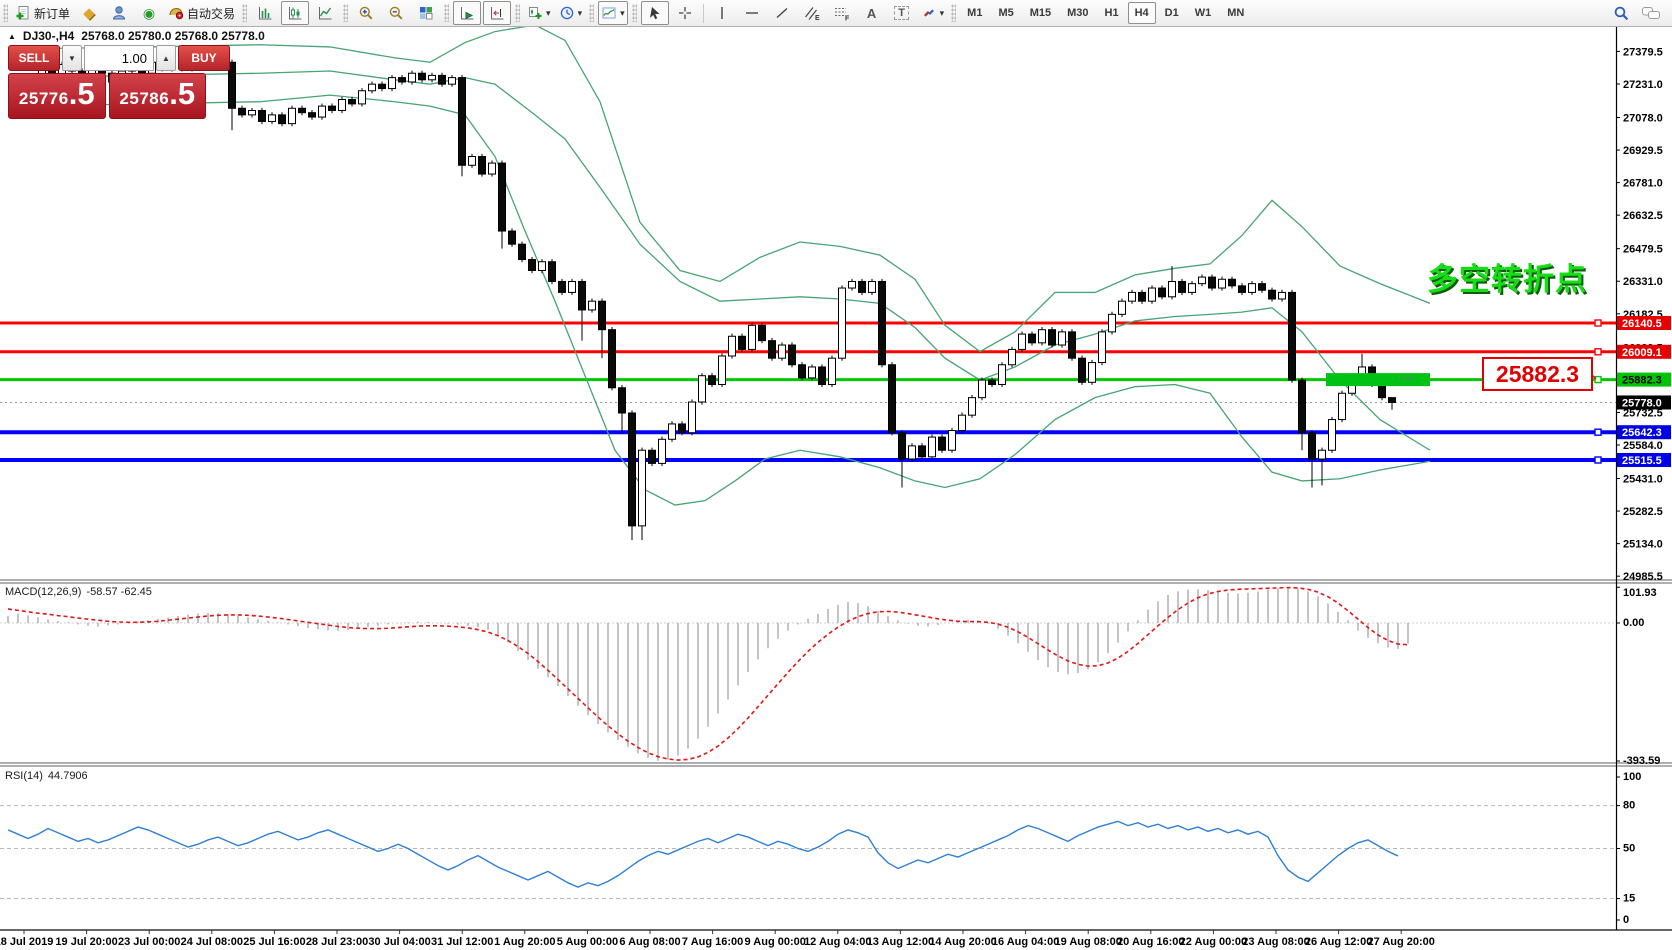  Describe the element at coordinates (1643, 85) in the screenshot. I see `svg-text: 27231.0` at that location.